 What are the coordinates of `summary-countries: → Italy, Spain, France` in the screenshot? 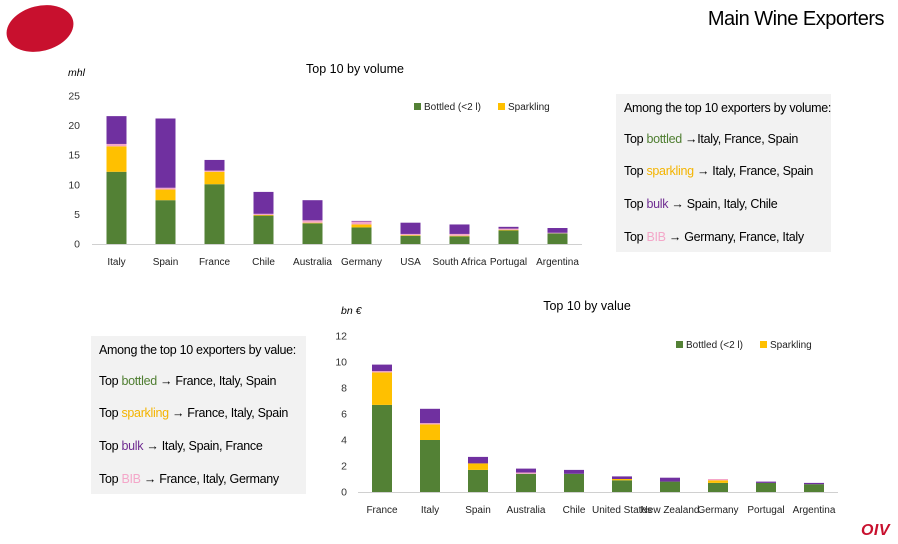 It's located at (203, 446).